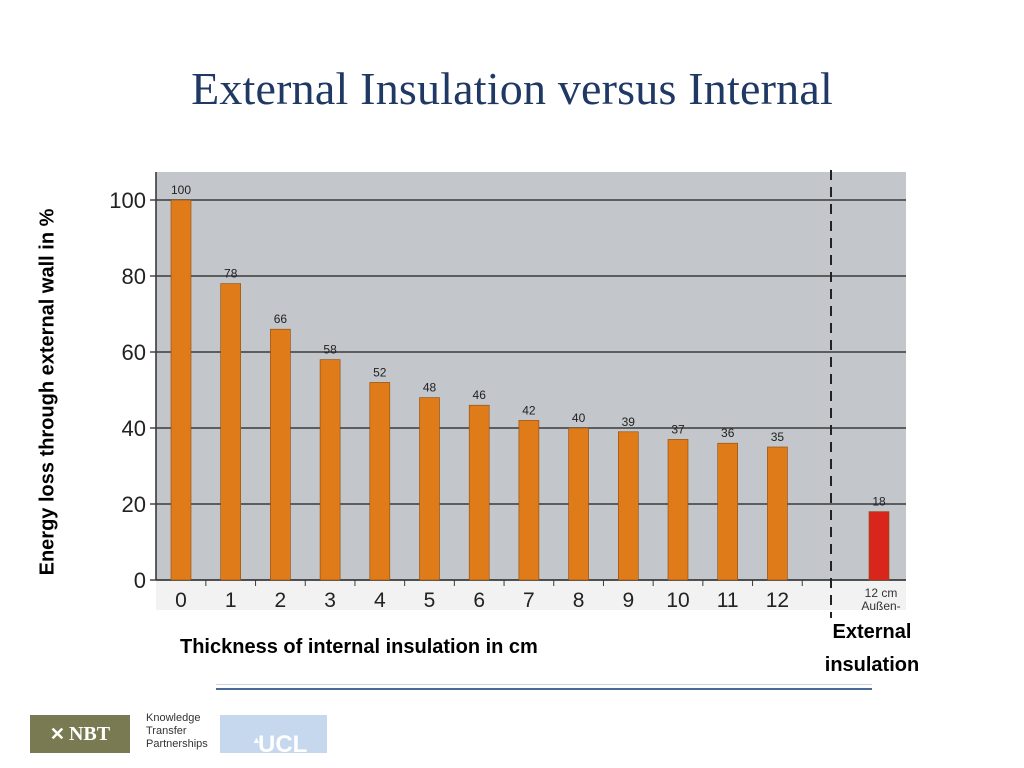 The width and height of the screenshot is (1024, 768). I want to click on nbt-logo-text: NBT, so click(89, 733).